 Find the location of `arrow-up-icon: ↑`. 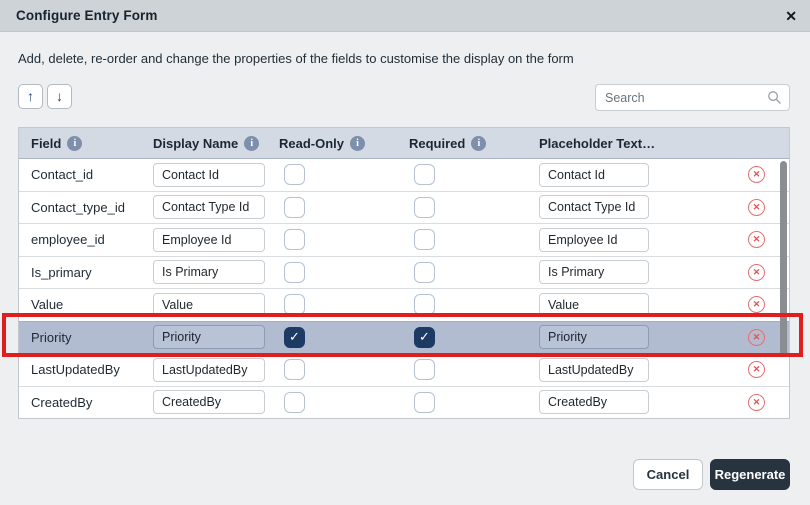

arrow-up-icon: ↑ is located at coordinates (30, 96).